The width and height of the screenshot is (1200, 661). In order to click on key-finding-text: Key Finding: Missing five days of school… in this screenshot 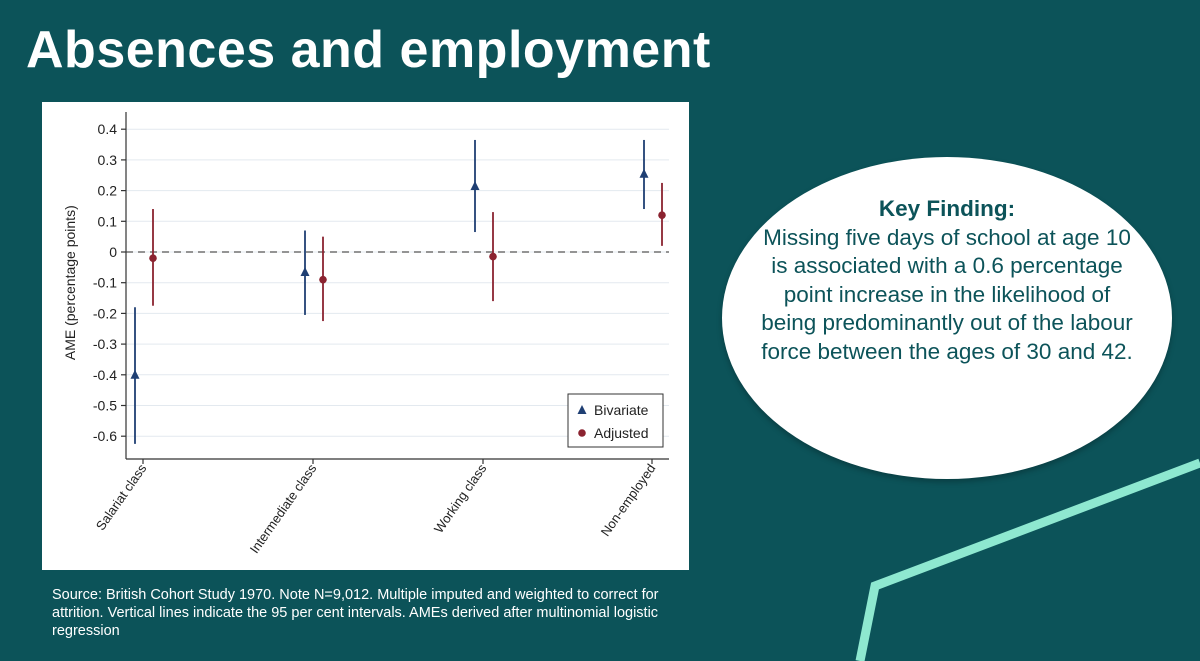, I will do `click(947, 280)`.